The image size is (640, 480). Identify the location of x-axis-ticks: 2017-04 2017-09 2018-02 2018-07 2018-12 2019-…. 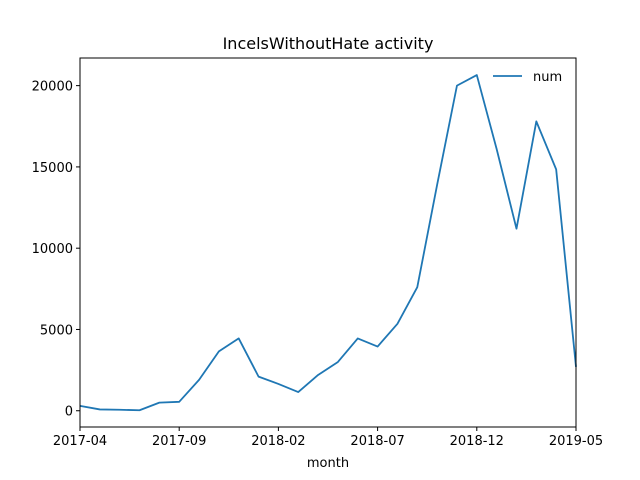
(328, 438).